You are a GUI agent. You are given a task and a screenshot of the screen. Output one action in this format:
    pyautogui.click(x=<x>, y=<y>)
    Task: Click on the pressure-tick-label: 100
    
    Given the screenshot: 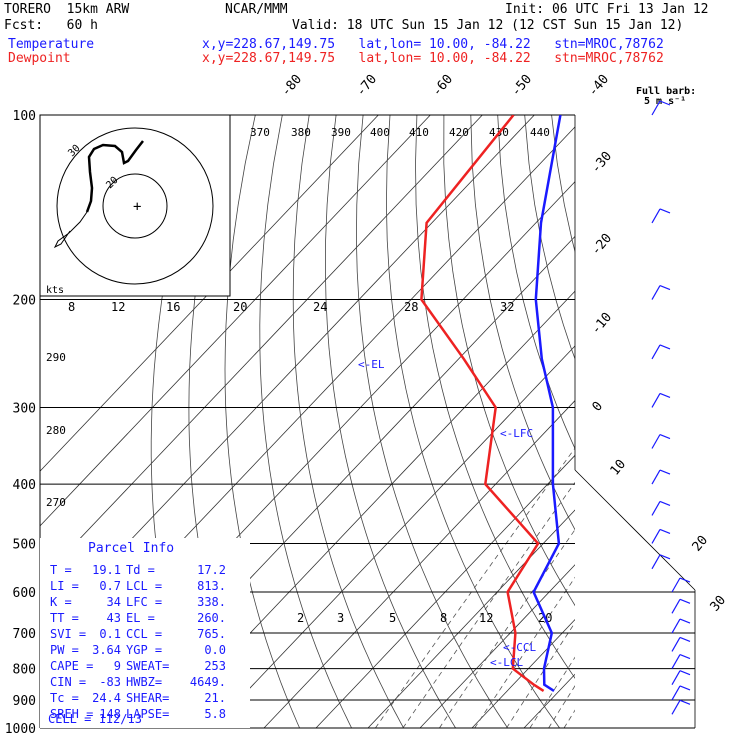 What is the action you would take?
    pyautogui.click(x=24, y=116)
    